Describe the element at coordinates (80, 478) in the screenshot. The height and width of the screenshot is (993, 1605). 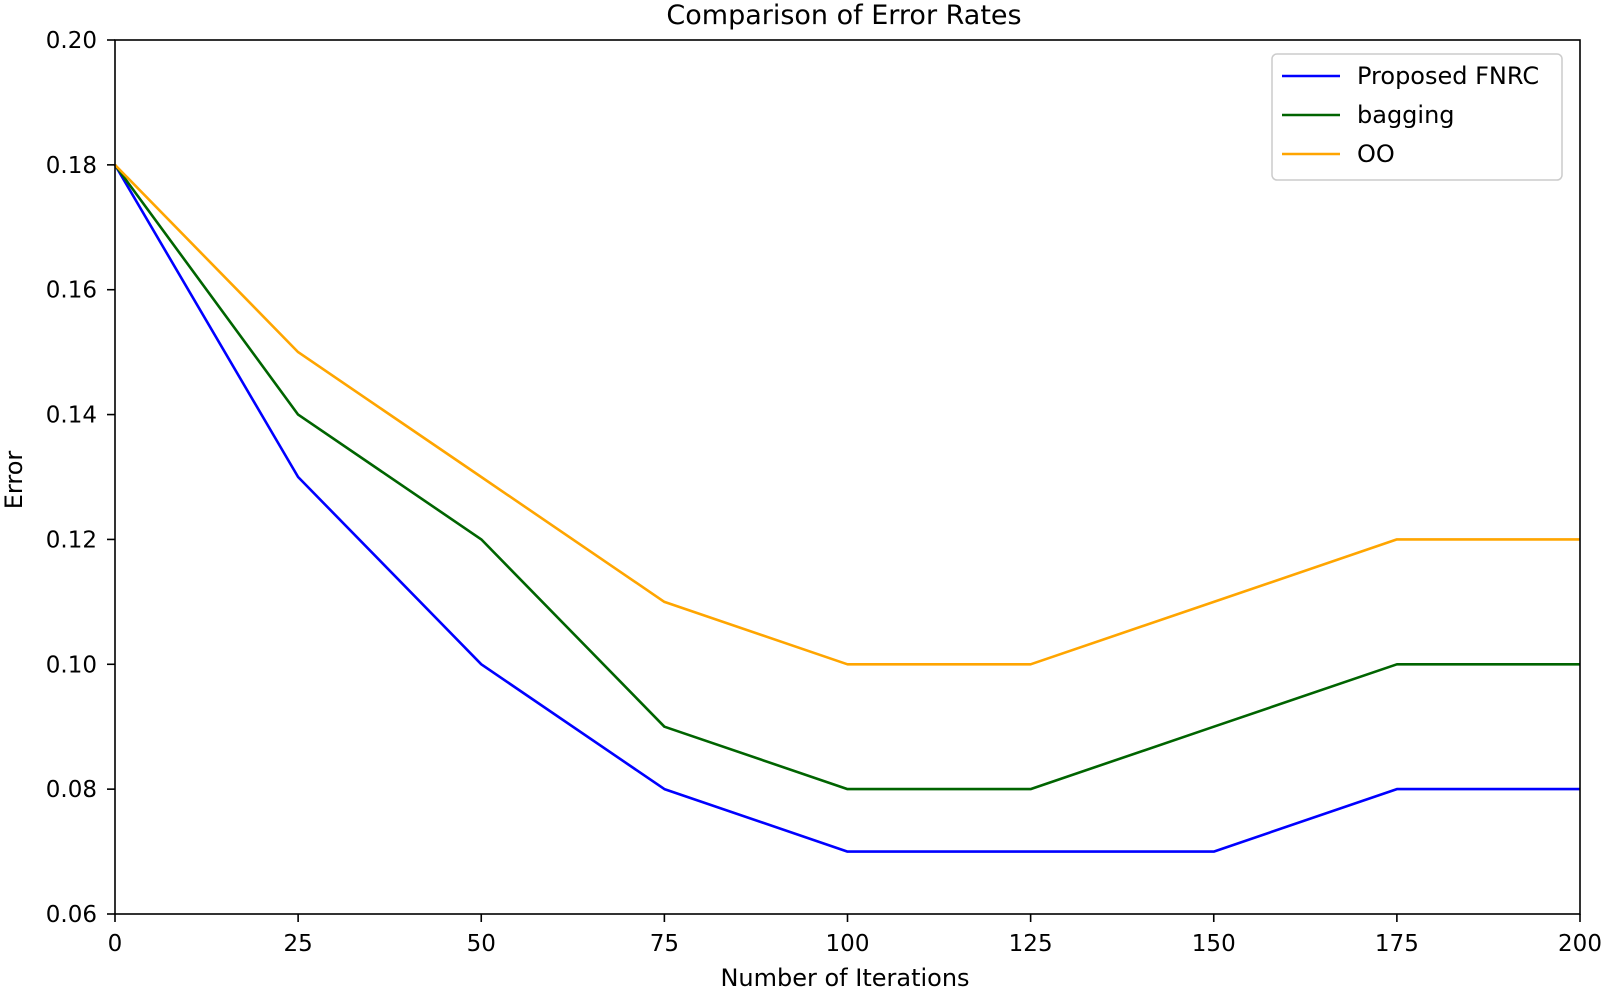
I see `y-axis: 0.06 0.08 0.10 0.12 0.14 0.16 0.18 0.20` at that location.